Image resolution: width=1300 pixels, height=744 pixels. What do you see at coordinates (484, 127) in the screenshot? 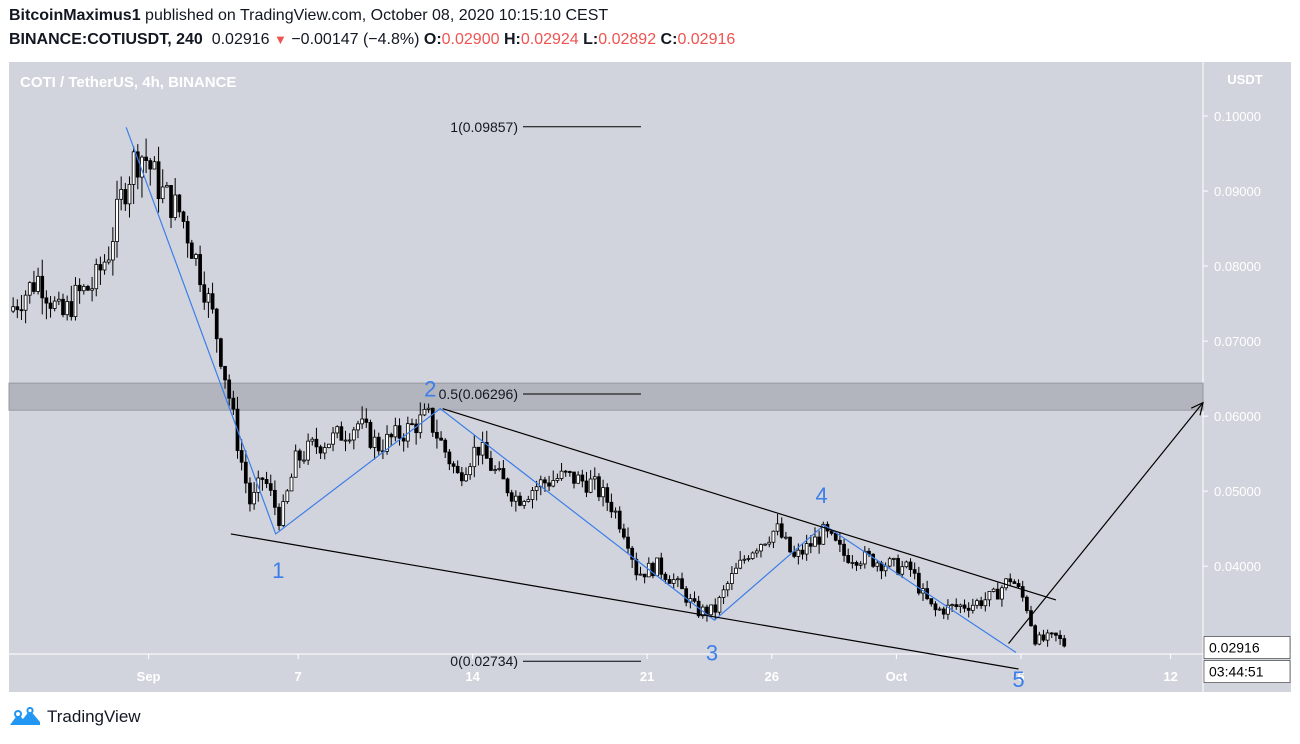
I see `fib-level-label: 1(0.09857)` at bounding box center [484, 127].